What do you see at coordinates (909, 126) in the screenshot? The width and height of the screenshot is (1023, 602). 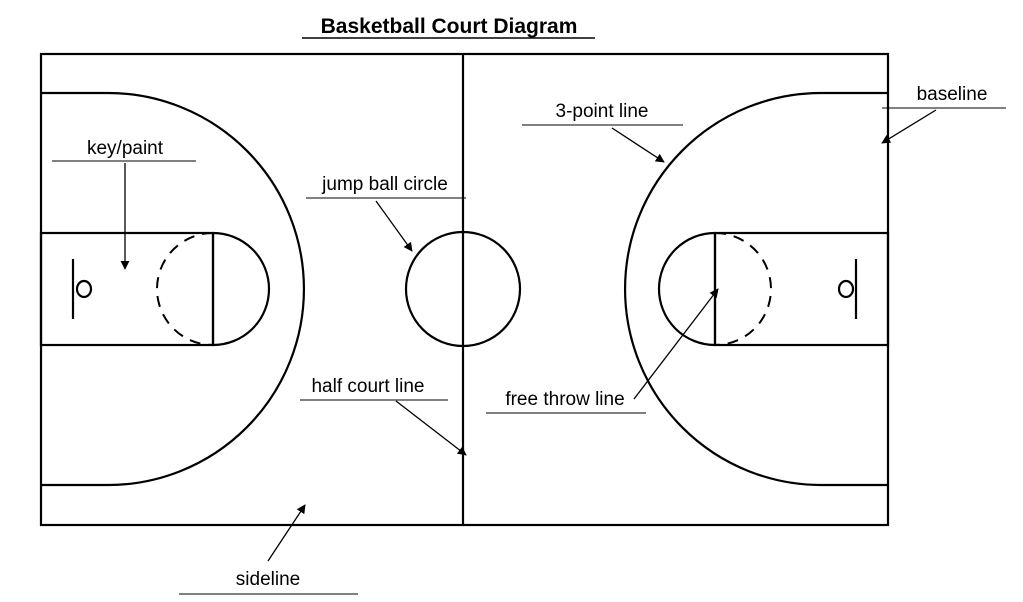 I see `arrow-baseline` at bounding box center [909, 126].